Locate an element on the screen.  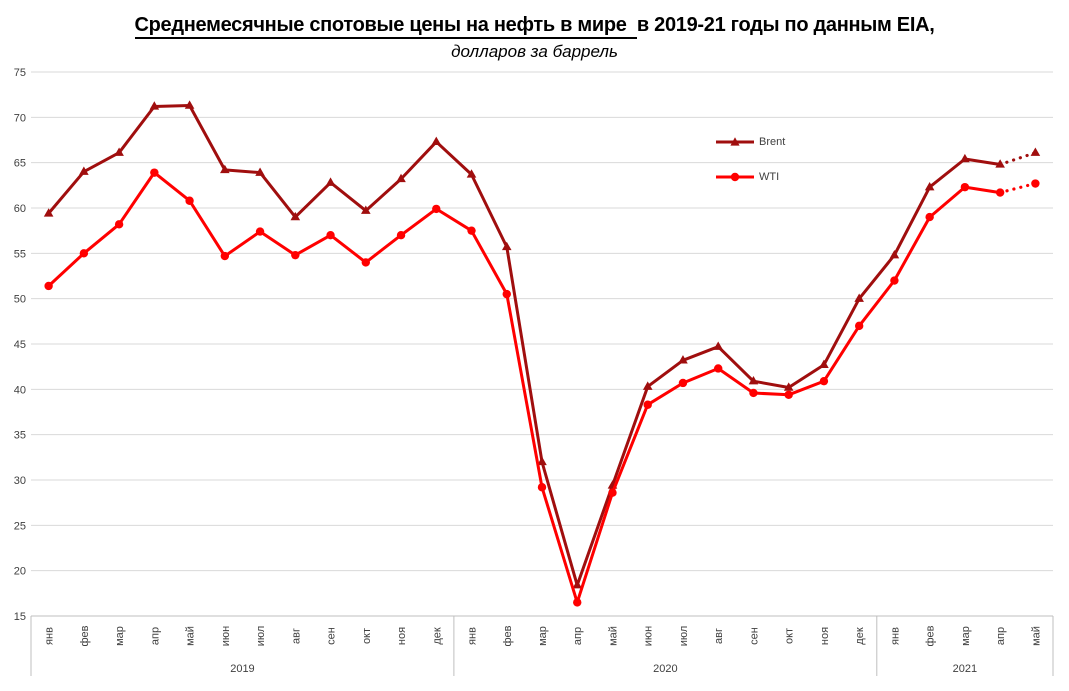
y-axis-label: 20 is located at coordinates (20, 572).